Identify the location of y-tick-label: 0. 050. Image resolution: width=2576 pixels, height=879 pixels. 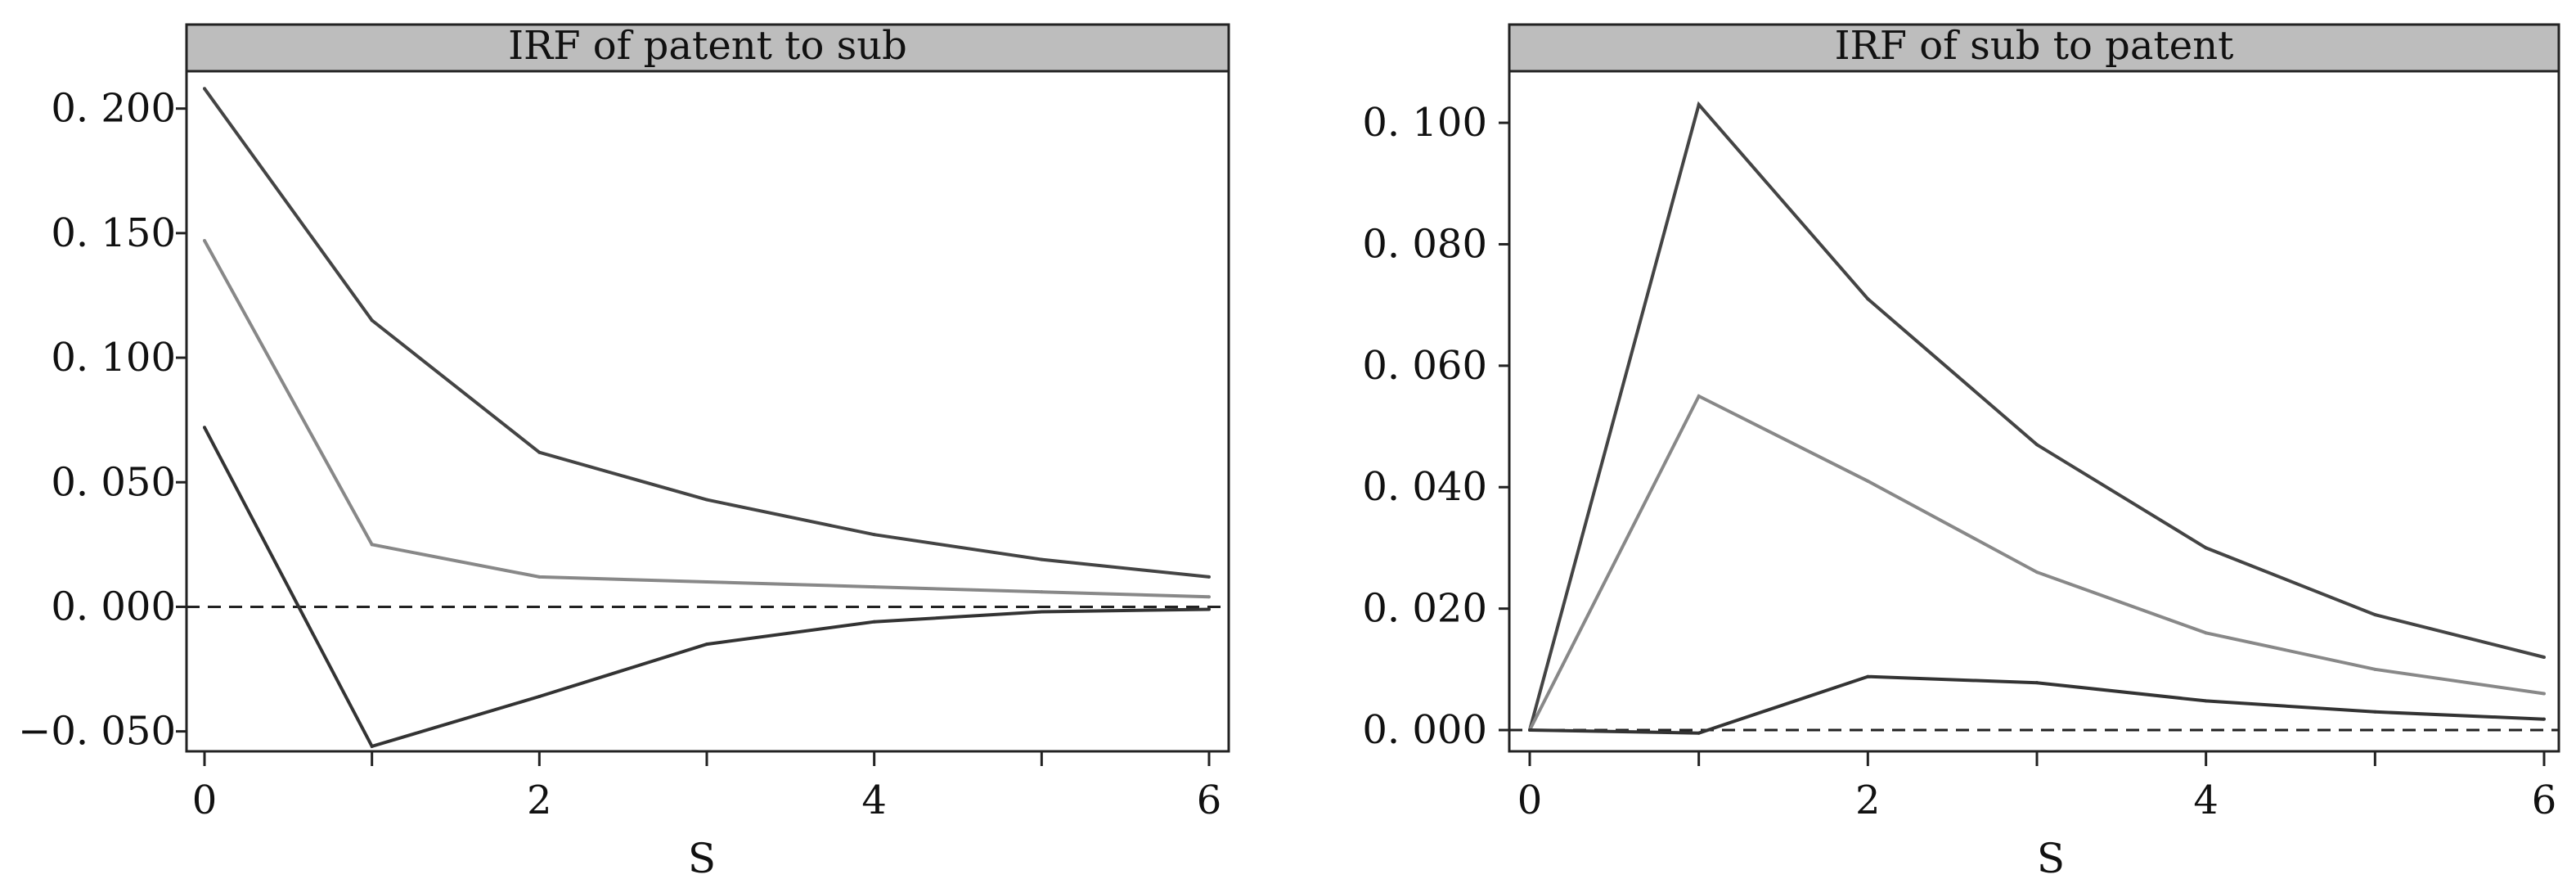
(114, 482).